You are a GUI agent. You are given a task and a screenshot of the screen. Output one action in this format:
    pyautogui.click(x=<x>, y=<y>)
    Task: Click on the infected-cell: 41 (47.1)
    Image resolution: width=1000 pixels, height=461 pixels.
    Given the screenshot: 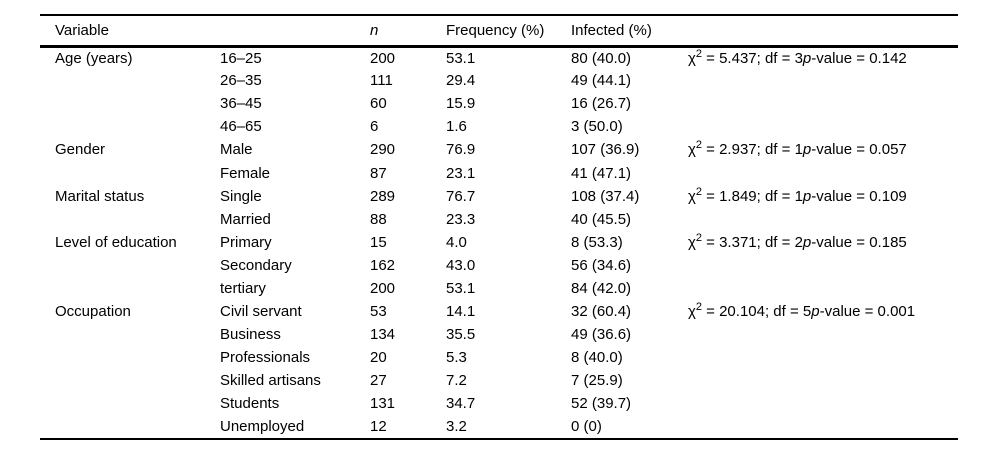 What is the action you would take?
    pyautogui.click(x=601, y=173)
    